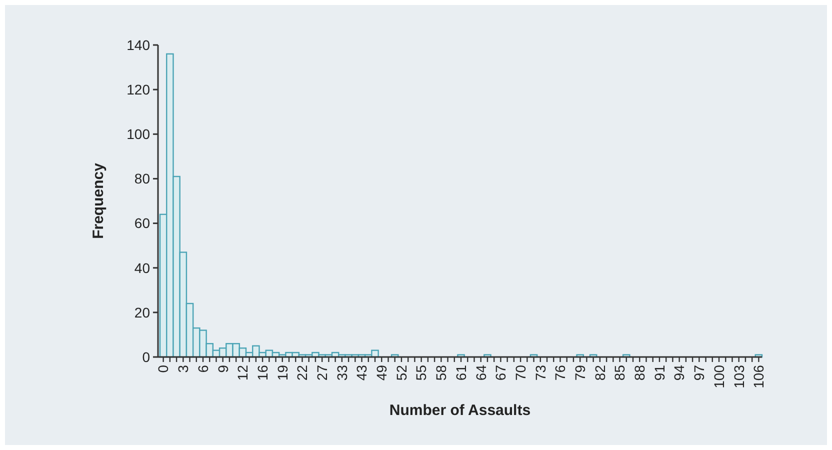  Describe the element at coordinates (142, 178) in the screenshot. I see `y-tick-label: 80` at that location.